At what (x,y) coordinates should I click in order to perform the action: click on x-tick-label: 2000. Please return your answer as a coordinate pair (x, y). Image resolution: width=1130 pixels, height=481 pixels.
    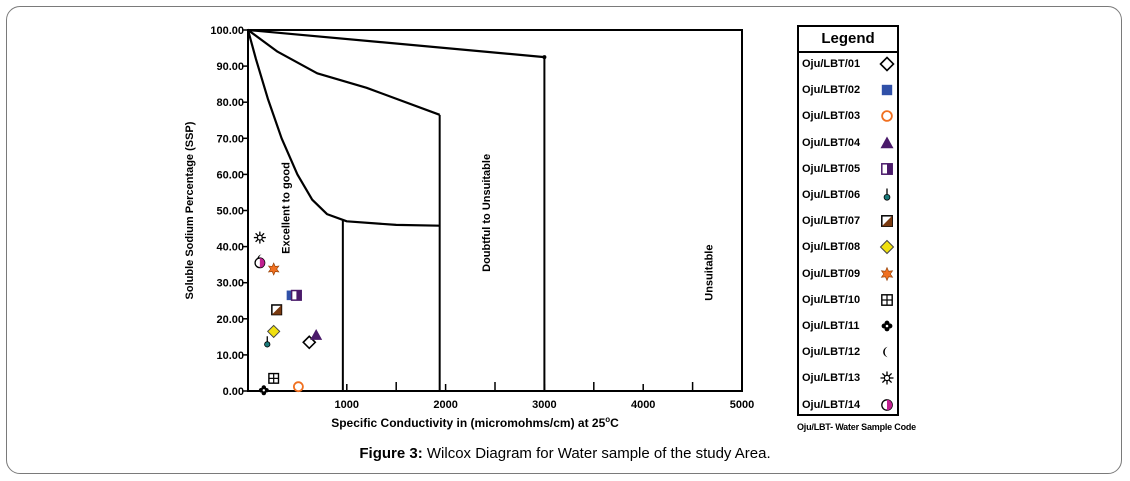
    Looking at the image, I should click on (445, 405).